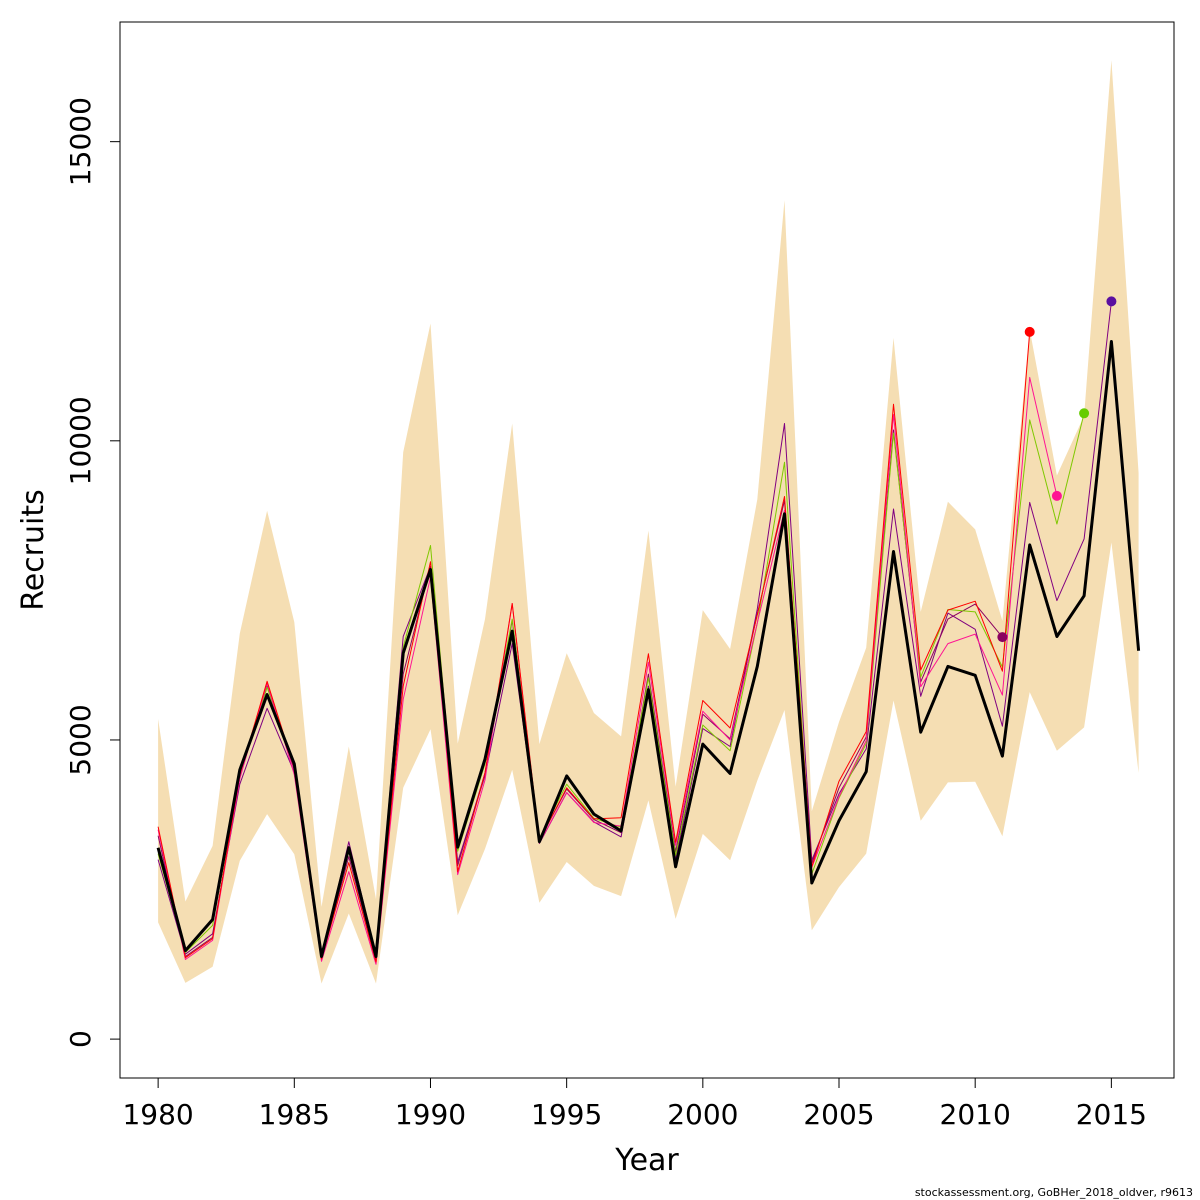 Image resolution: width=1200 pixels, height=1200 pixels. Describe the element at coordinates (1002, 637) in the screenshot. I see `endpoint-marker-2011` at that location.